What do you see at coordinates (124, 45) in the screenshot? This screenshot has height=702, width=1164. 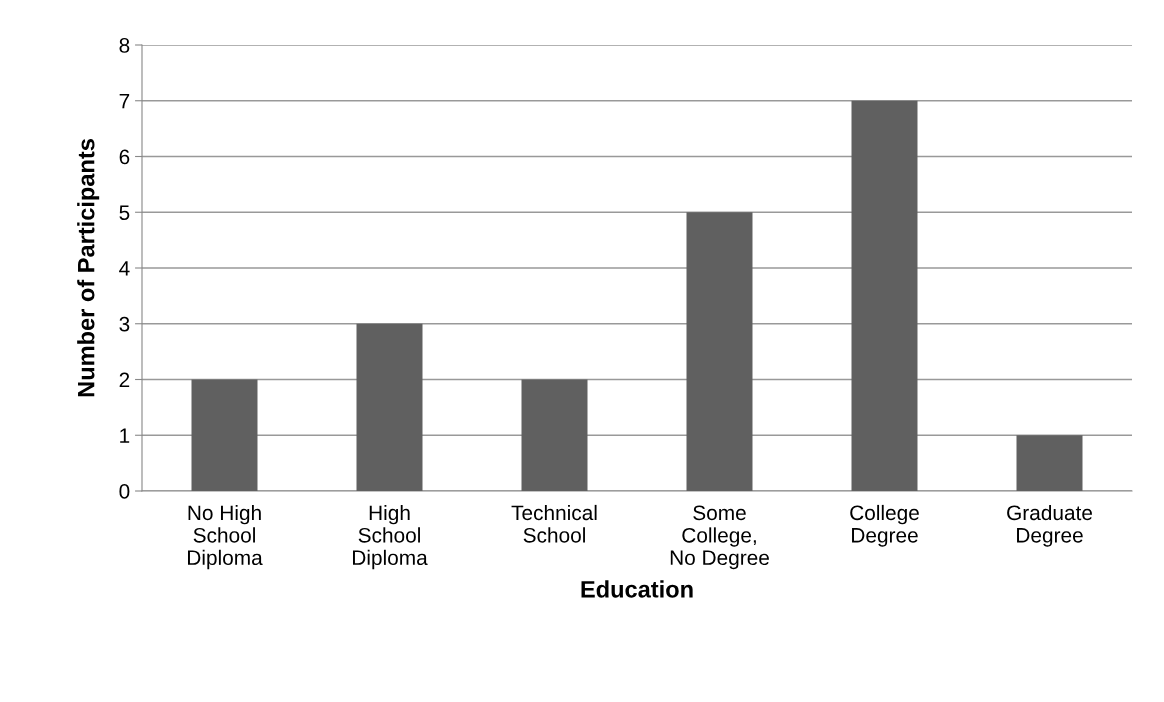 I see `y-tick-label: 8` at bounding box center [124, 45].